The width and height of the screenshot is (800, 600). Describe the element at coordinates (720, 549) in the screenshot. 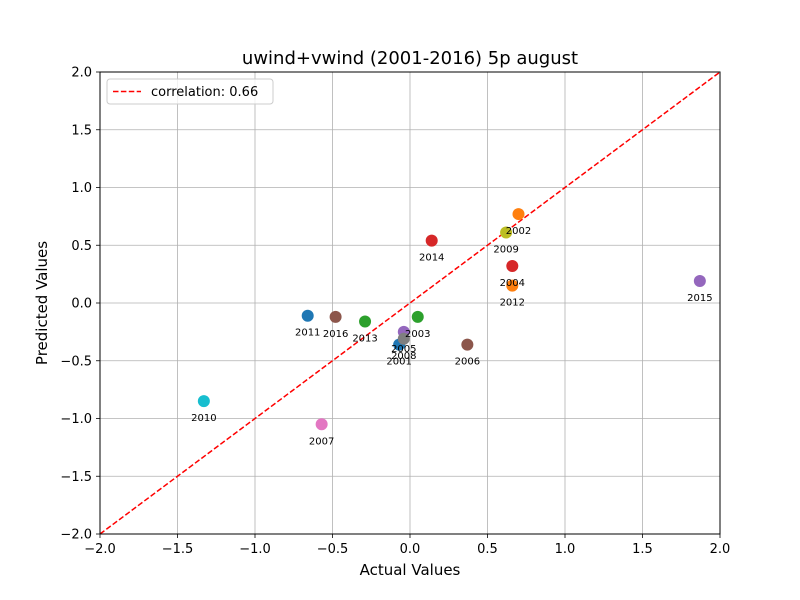

I see `x-tick-label: 2.0` at that location.